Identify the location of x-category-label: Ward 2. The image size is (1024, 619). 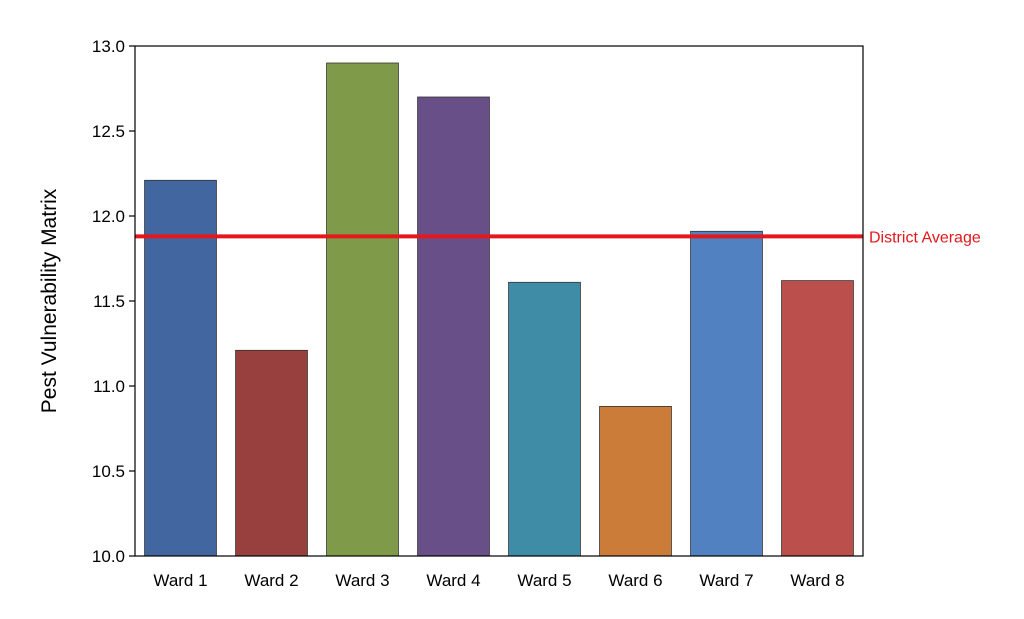
(271, 580).